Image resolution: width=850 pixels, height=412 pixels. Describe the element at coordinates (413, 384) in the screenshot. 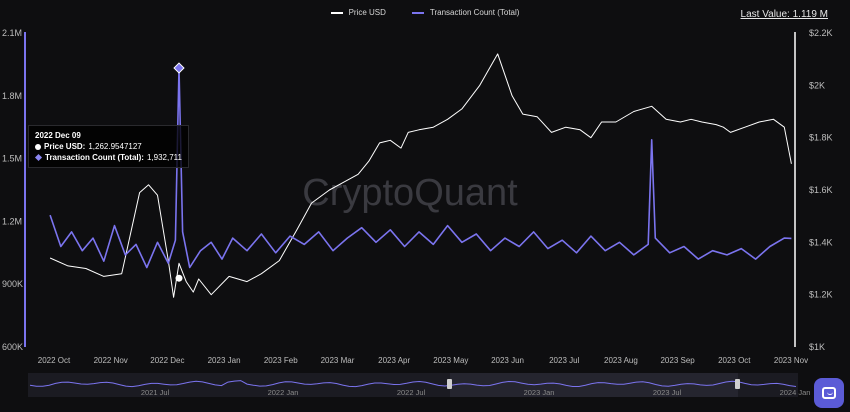

I see `navigator-mini-line` at that location.